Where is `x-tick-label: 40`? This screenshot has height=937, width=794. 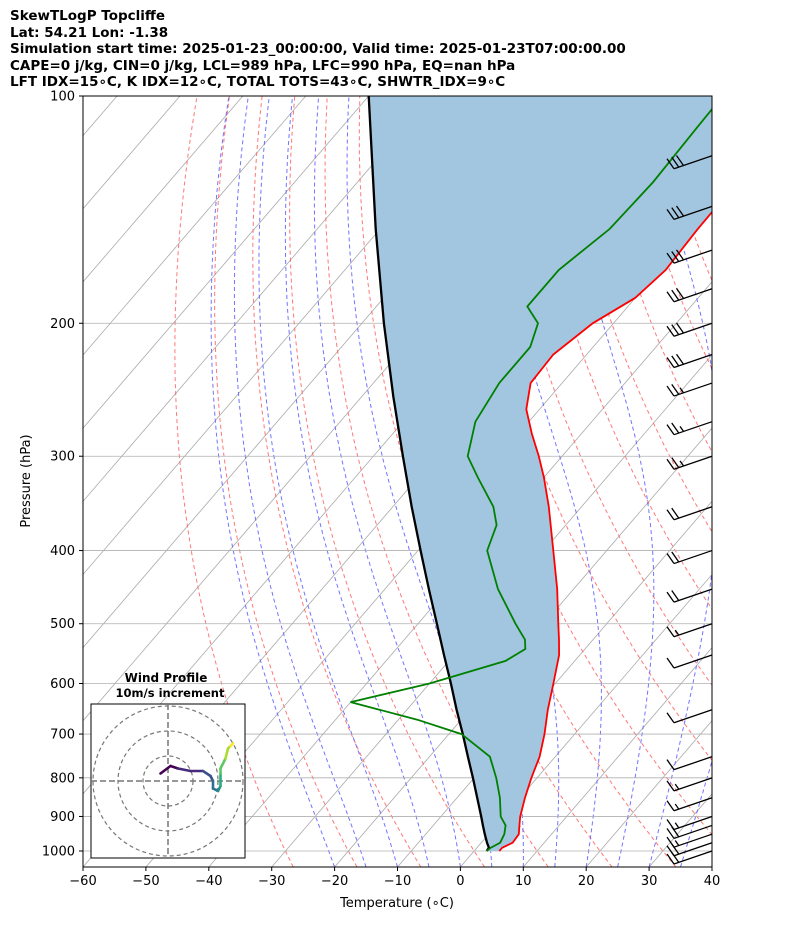 x-tick-label: 40 is located at coordinates (712, 881).